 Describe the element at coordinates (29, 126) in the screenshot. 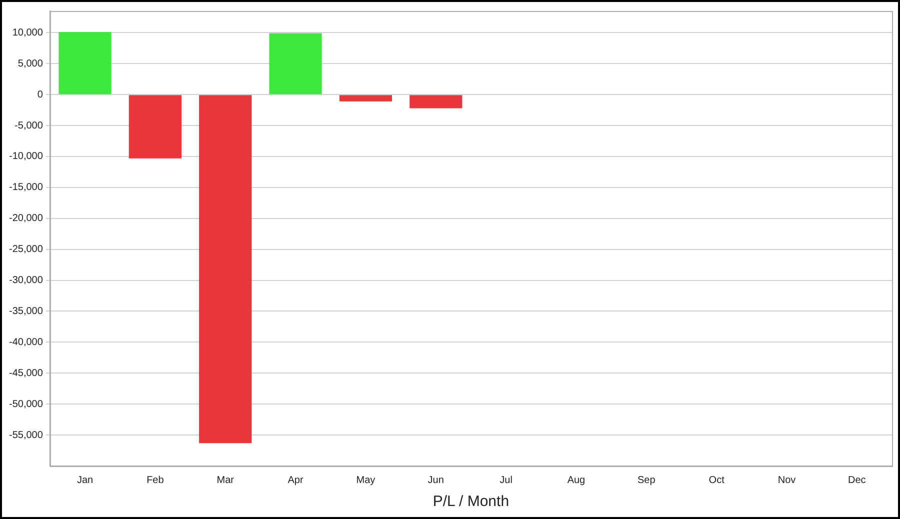

I see `y-tick-label: -5,000` at that location.